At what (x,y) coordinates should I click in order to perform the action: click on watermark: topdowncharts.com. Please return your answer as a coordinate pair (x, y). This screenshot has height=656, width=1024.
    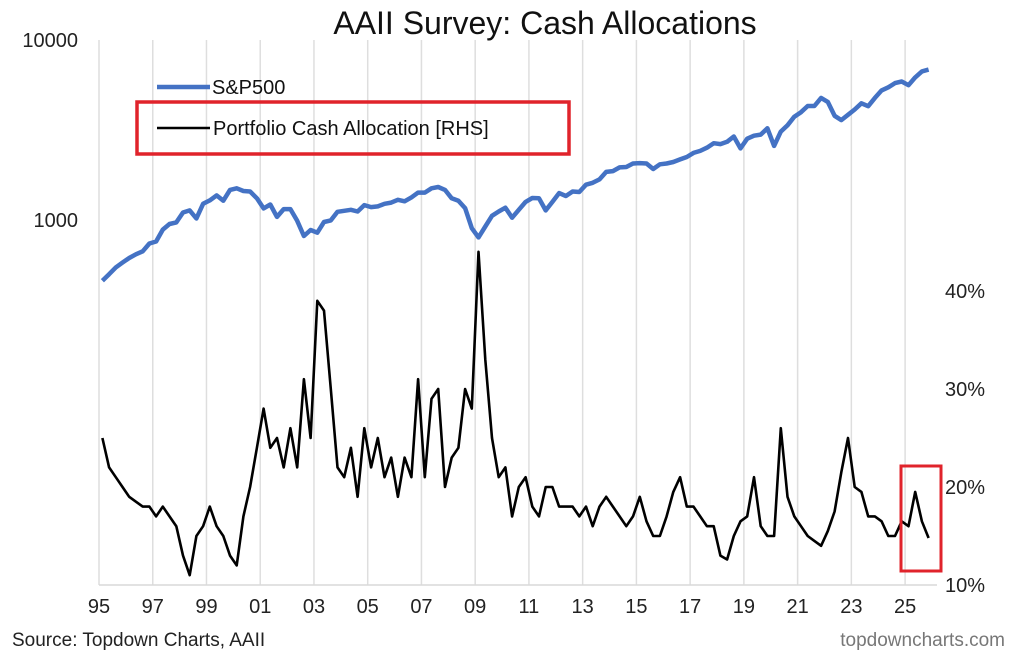
    Looking at the image, I should click on (922, 640).